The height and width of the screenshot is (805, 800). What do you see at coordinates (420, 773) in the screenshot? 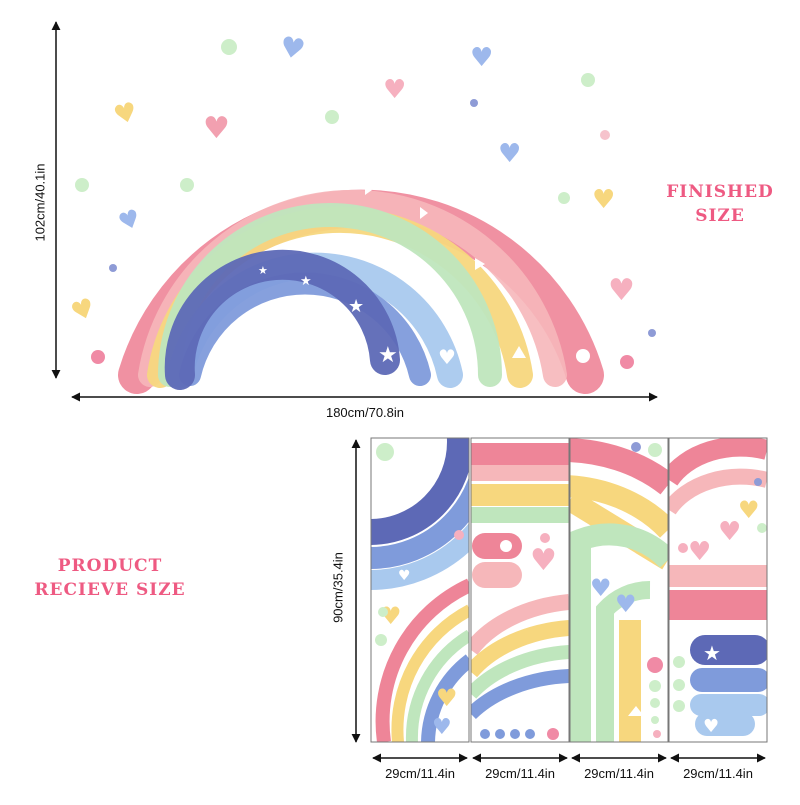
I see `panel-1-width-label: 29cm/11.4in` at bounding box center [420, 773].